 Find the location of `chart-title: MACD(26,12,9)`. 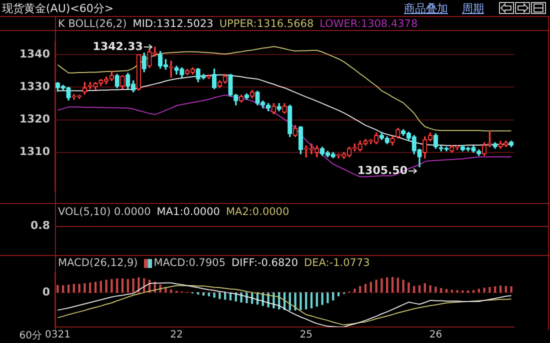

chart-title: MACD(26,12,9) is located at coordinates (98, 263).